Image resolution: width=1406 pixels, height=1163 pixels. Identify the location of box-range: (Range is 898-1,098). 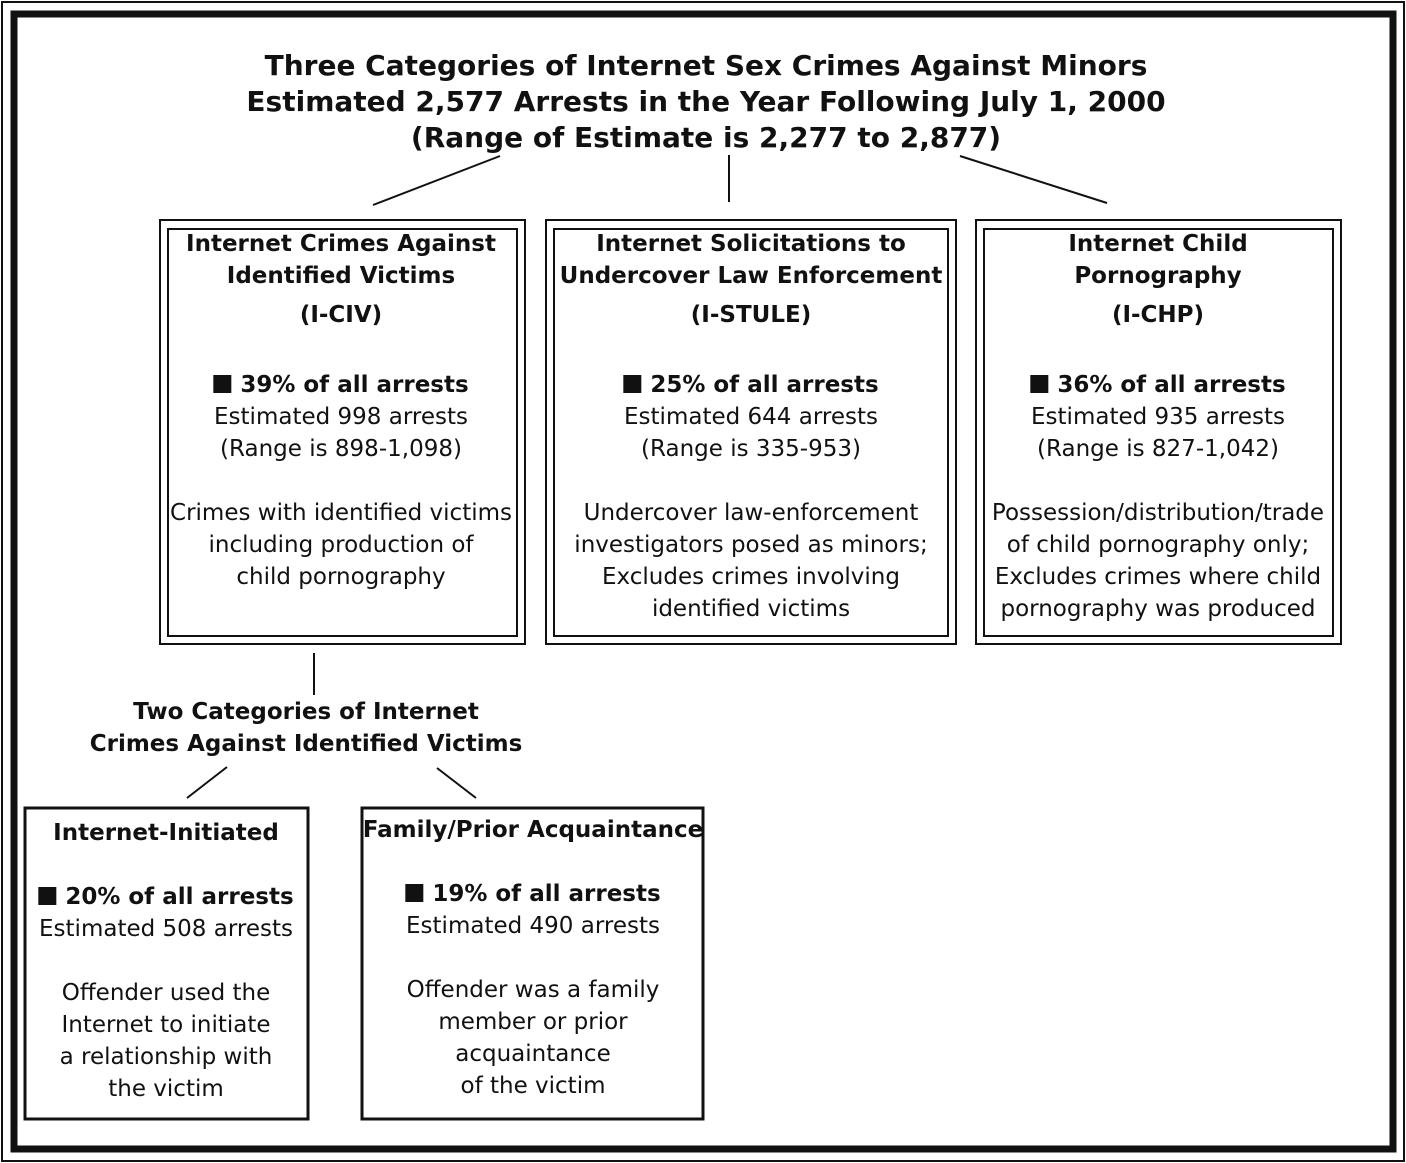
(341, 449).